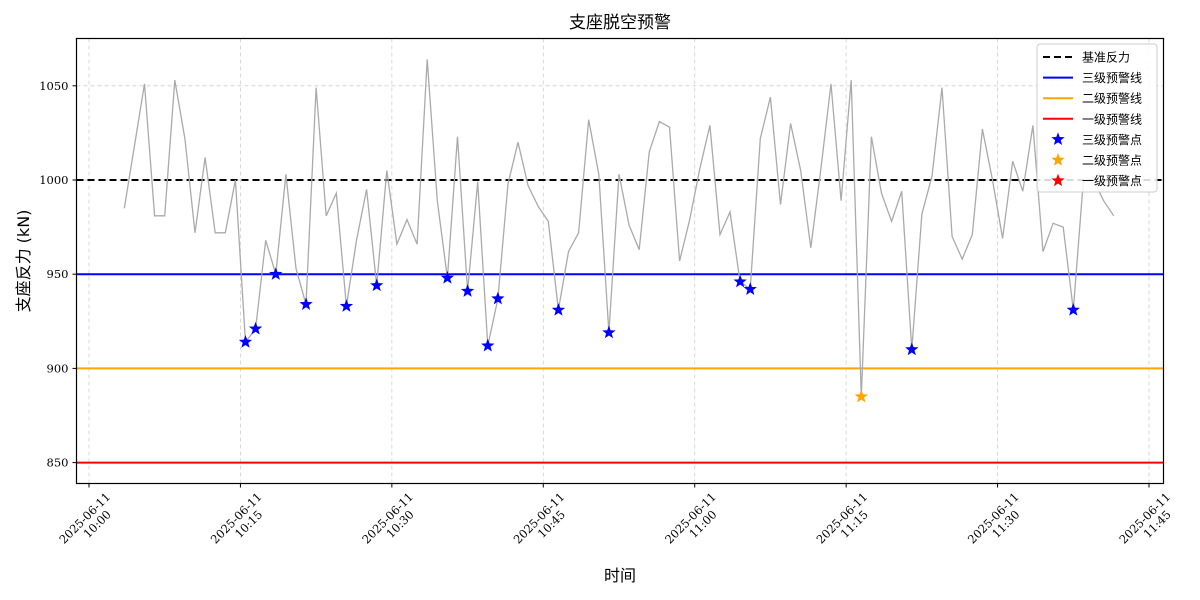 Image resolution: width=1200 pixels, height=600 pixels. Describe the element at coordinates (1106, 58) in the screenshot. I see `legend-label: 基准反力` at that location.